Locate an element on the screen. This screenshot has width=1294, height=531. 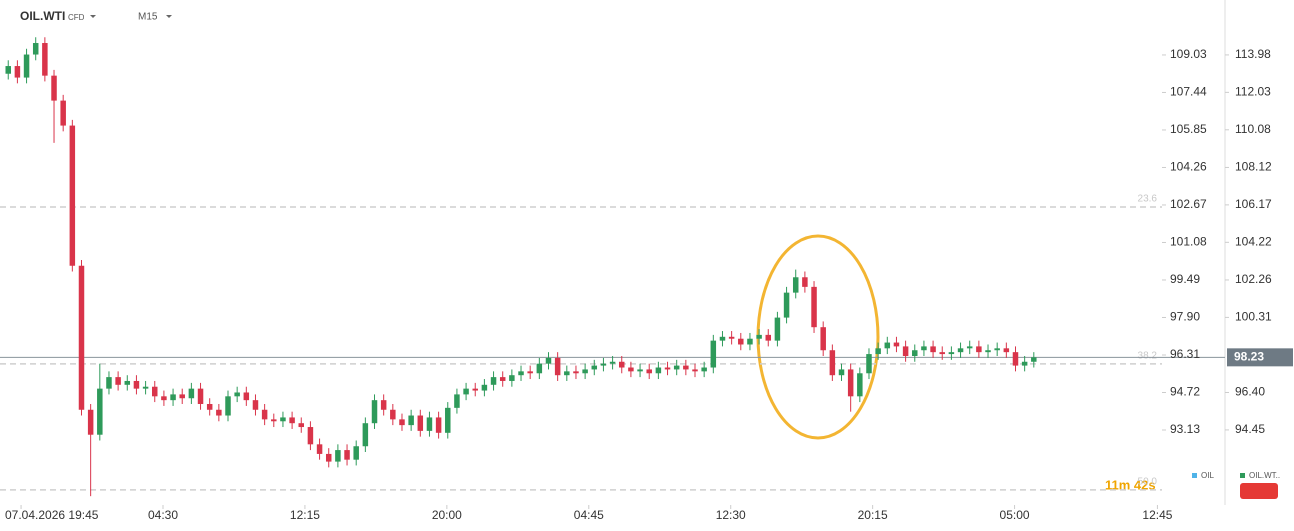
current-price-label: 98.23 is located at coordinates (1249, 357).